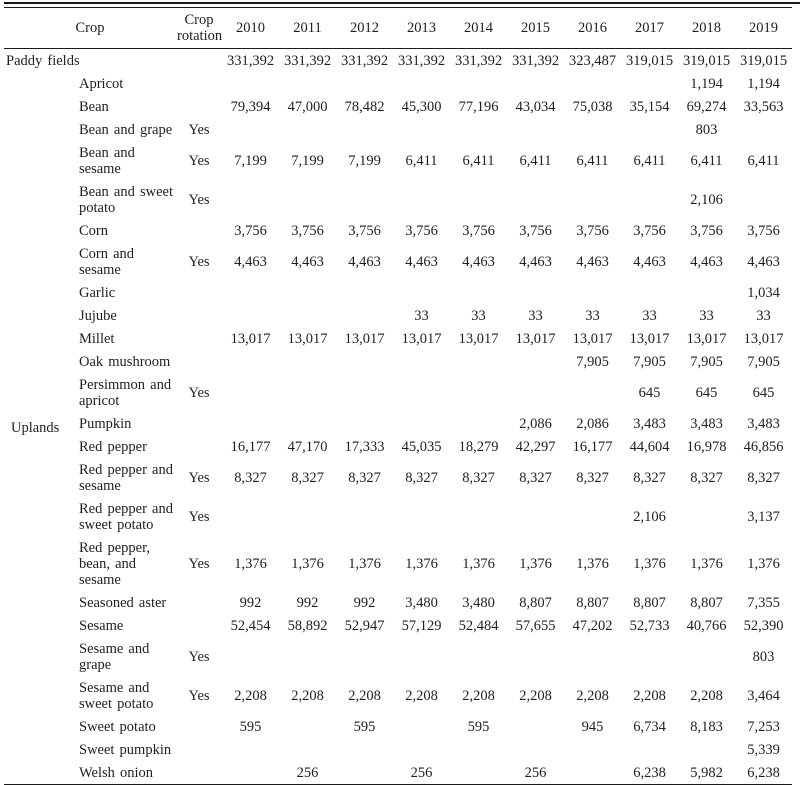 The height and width of the screenshot is (785, 810). What do you see at coordinates (364, 160) in the screenshot?
I see `year-value-cell: 7,199` at bounding box center [364, 160].